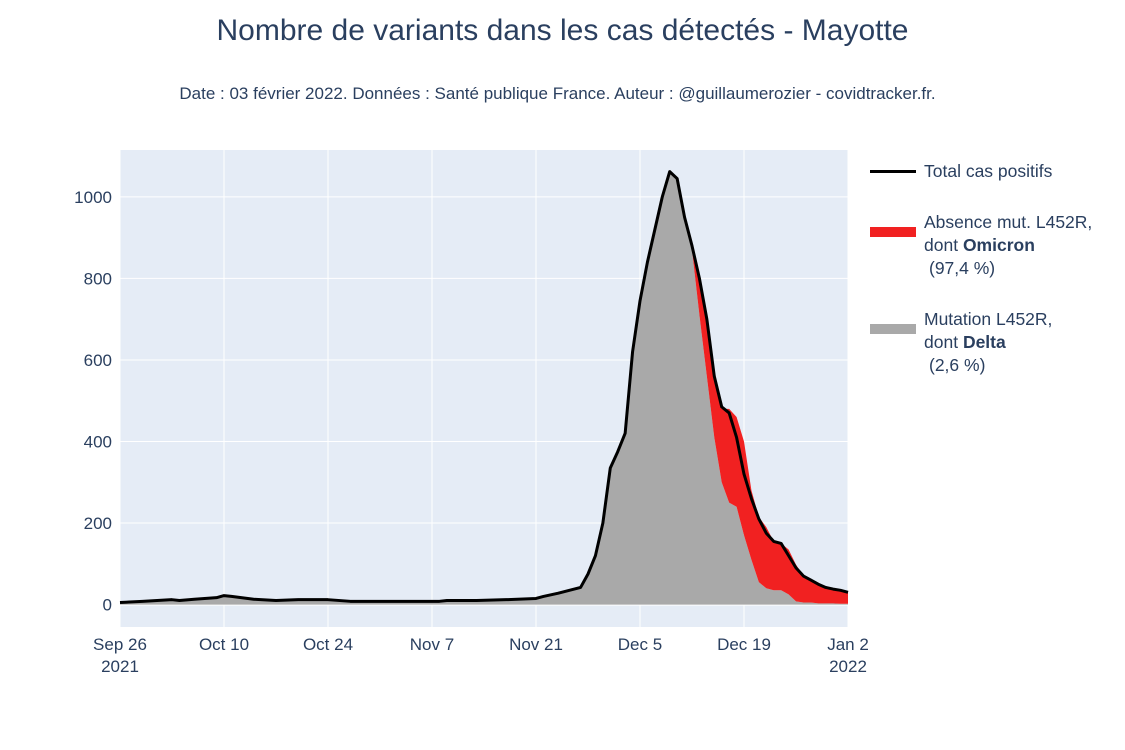 This screenshot has height=750, width=1125. I want to click on x-tick-label: Oct 24, so click(328, 644).